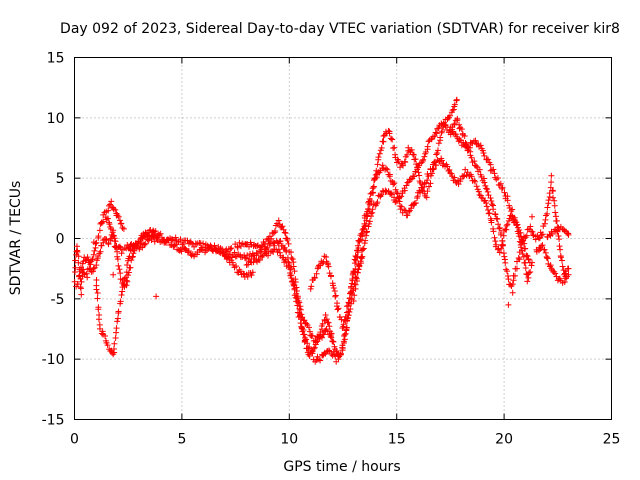 The height and width of the screenshot is (480, 640). I want to click on x-tick-label: 15, so click(397, 440).